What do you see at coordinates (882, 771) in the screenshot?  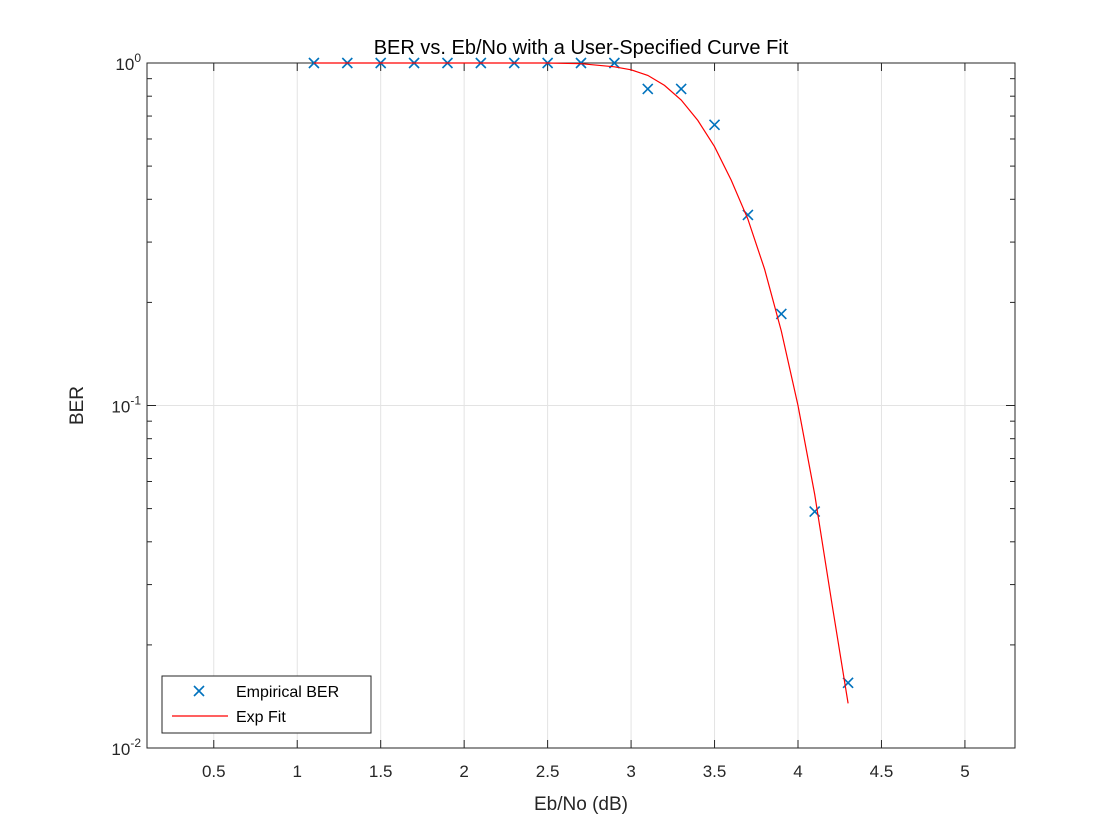 I see `x-tick-label: 4.5` at bounding box center [882, 771].